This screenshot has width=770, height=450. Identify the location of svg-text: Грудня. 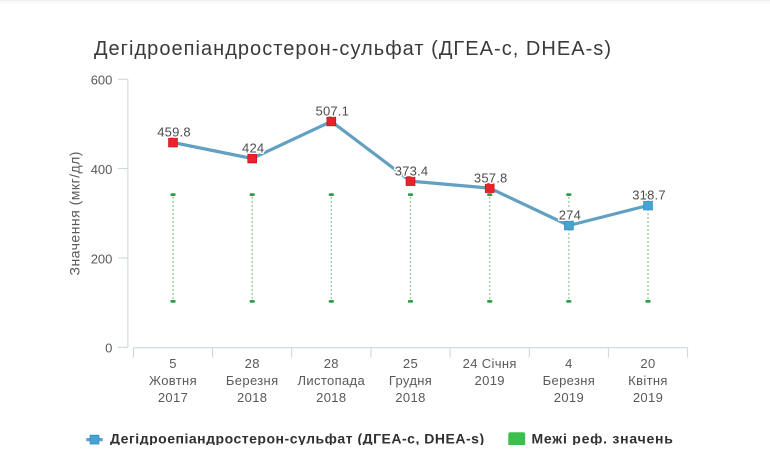
(410, 380).